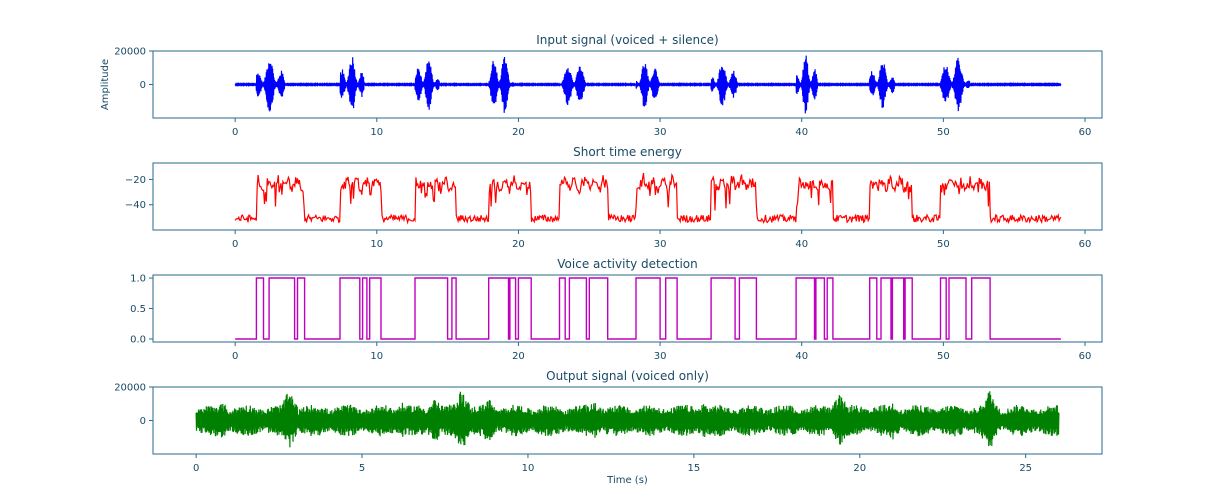 Image resolution: width=1224 pixels, height=504 pixels. What do you see at coordinates (627, 152) in the screenshot?
I see `panel-title: Short time energy` at bounding box center [627, 152].